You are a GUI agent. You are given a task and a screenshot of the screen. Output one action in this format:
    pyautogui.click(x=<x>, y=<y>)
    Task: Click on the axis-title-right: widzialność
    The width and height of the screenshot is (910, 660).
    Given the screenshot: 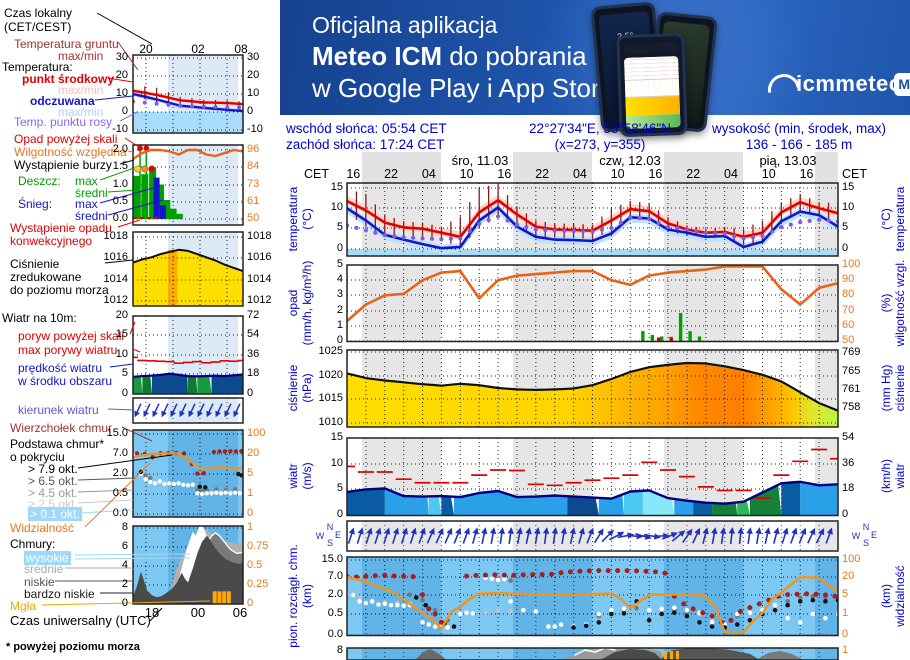 What is the action you would take?
    pyautogui.click(x=900, y=596)
    